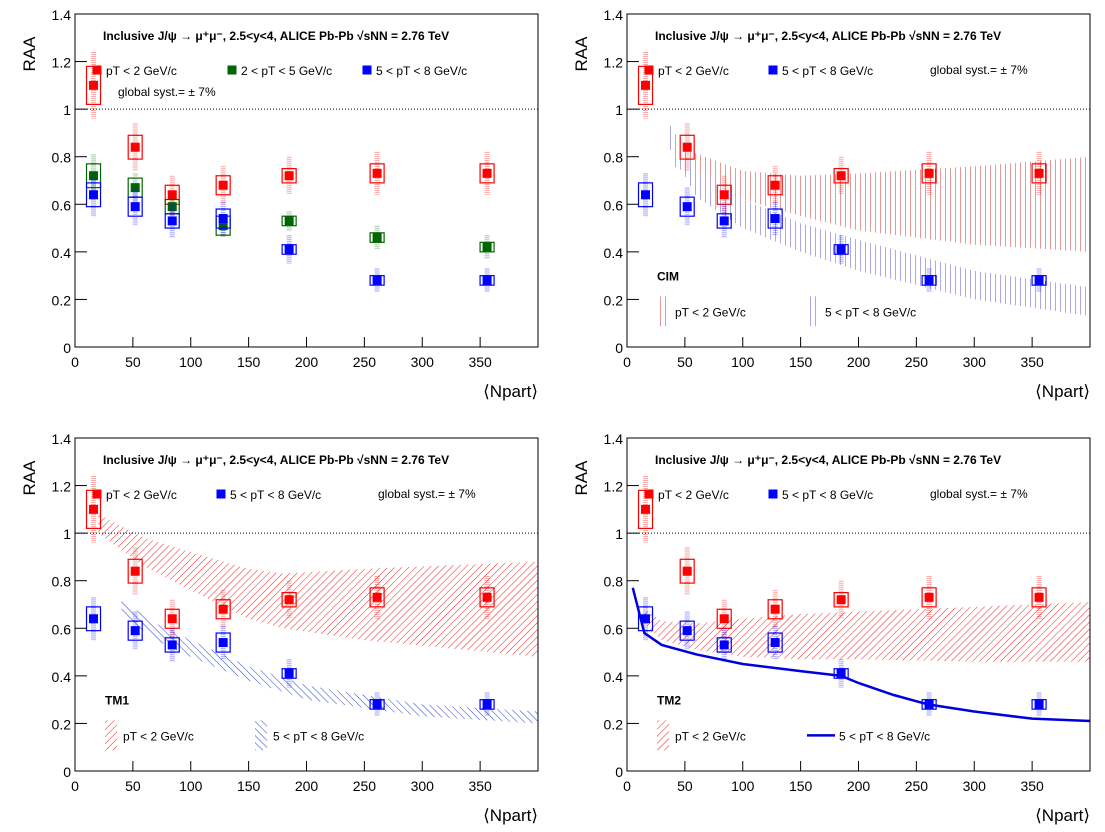 The height and width of the screenshot is (832, 1105). Describe the element at coordinates (117, 700) in the screenshot. I see `model-label: TM1` at that location.